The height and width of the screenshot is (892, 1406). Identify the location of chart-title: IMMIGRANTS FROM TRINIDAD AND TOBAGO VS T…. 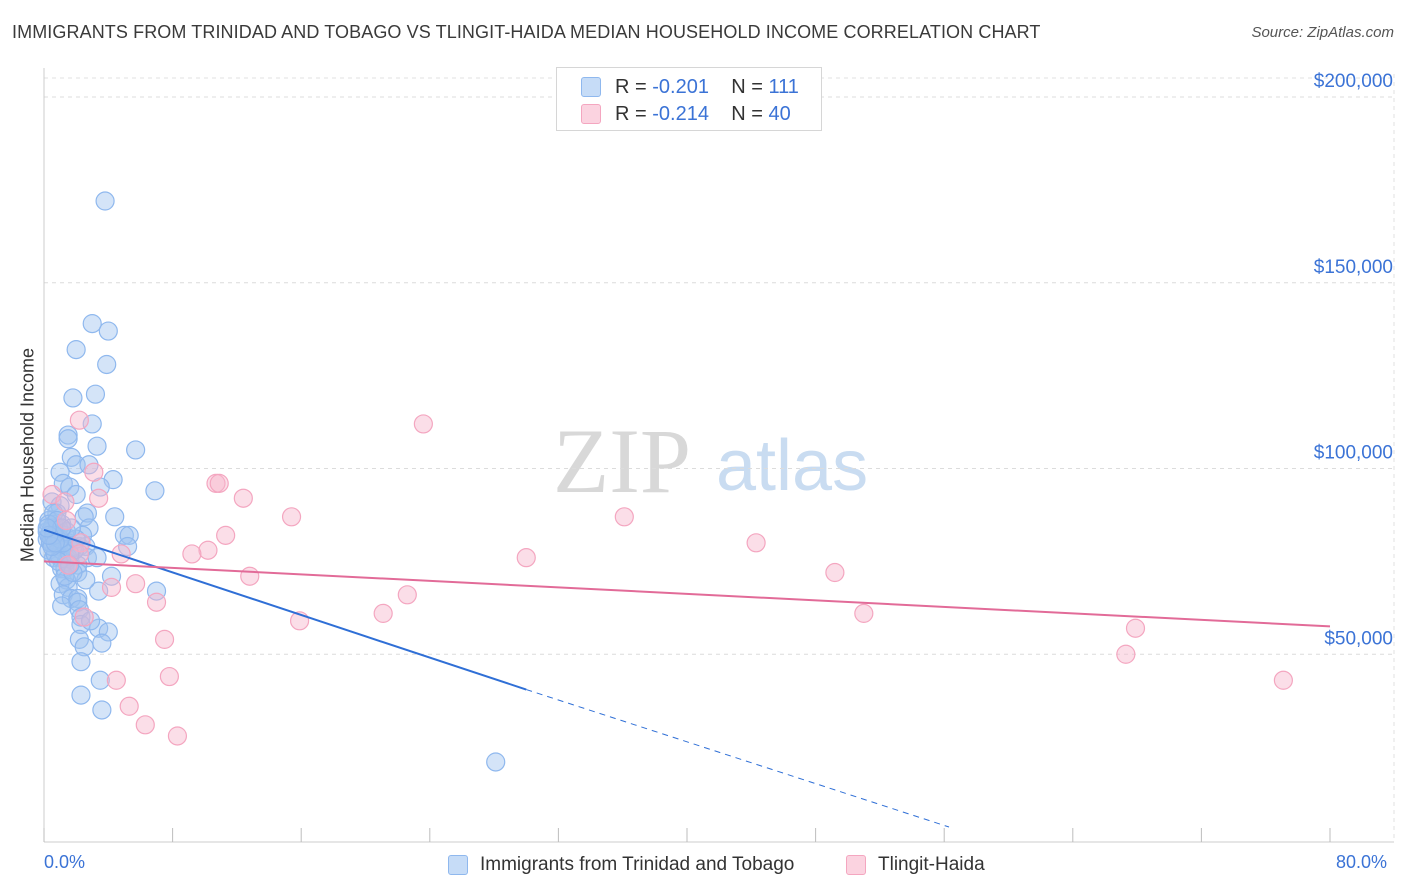
(526, 32).